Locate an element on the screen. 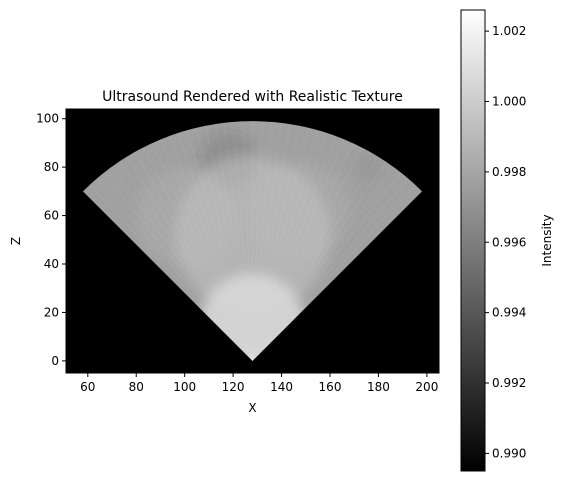 This screenshot has width=563, height=482. x-tick-label: 60 is located at coordinates (87, 387).